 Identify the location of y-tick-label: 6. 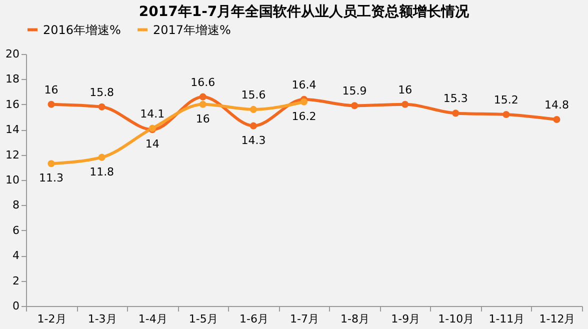
(16, 230).